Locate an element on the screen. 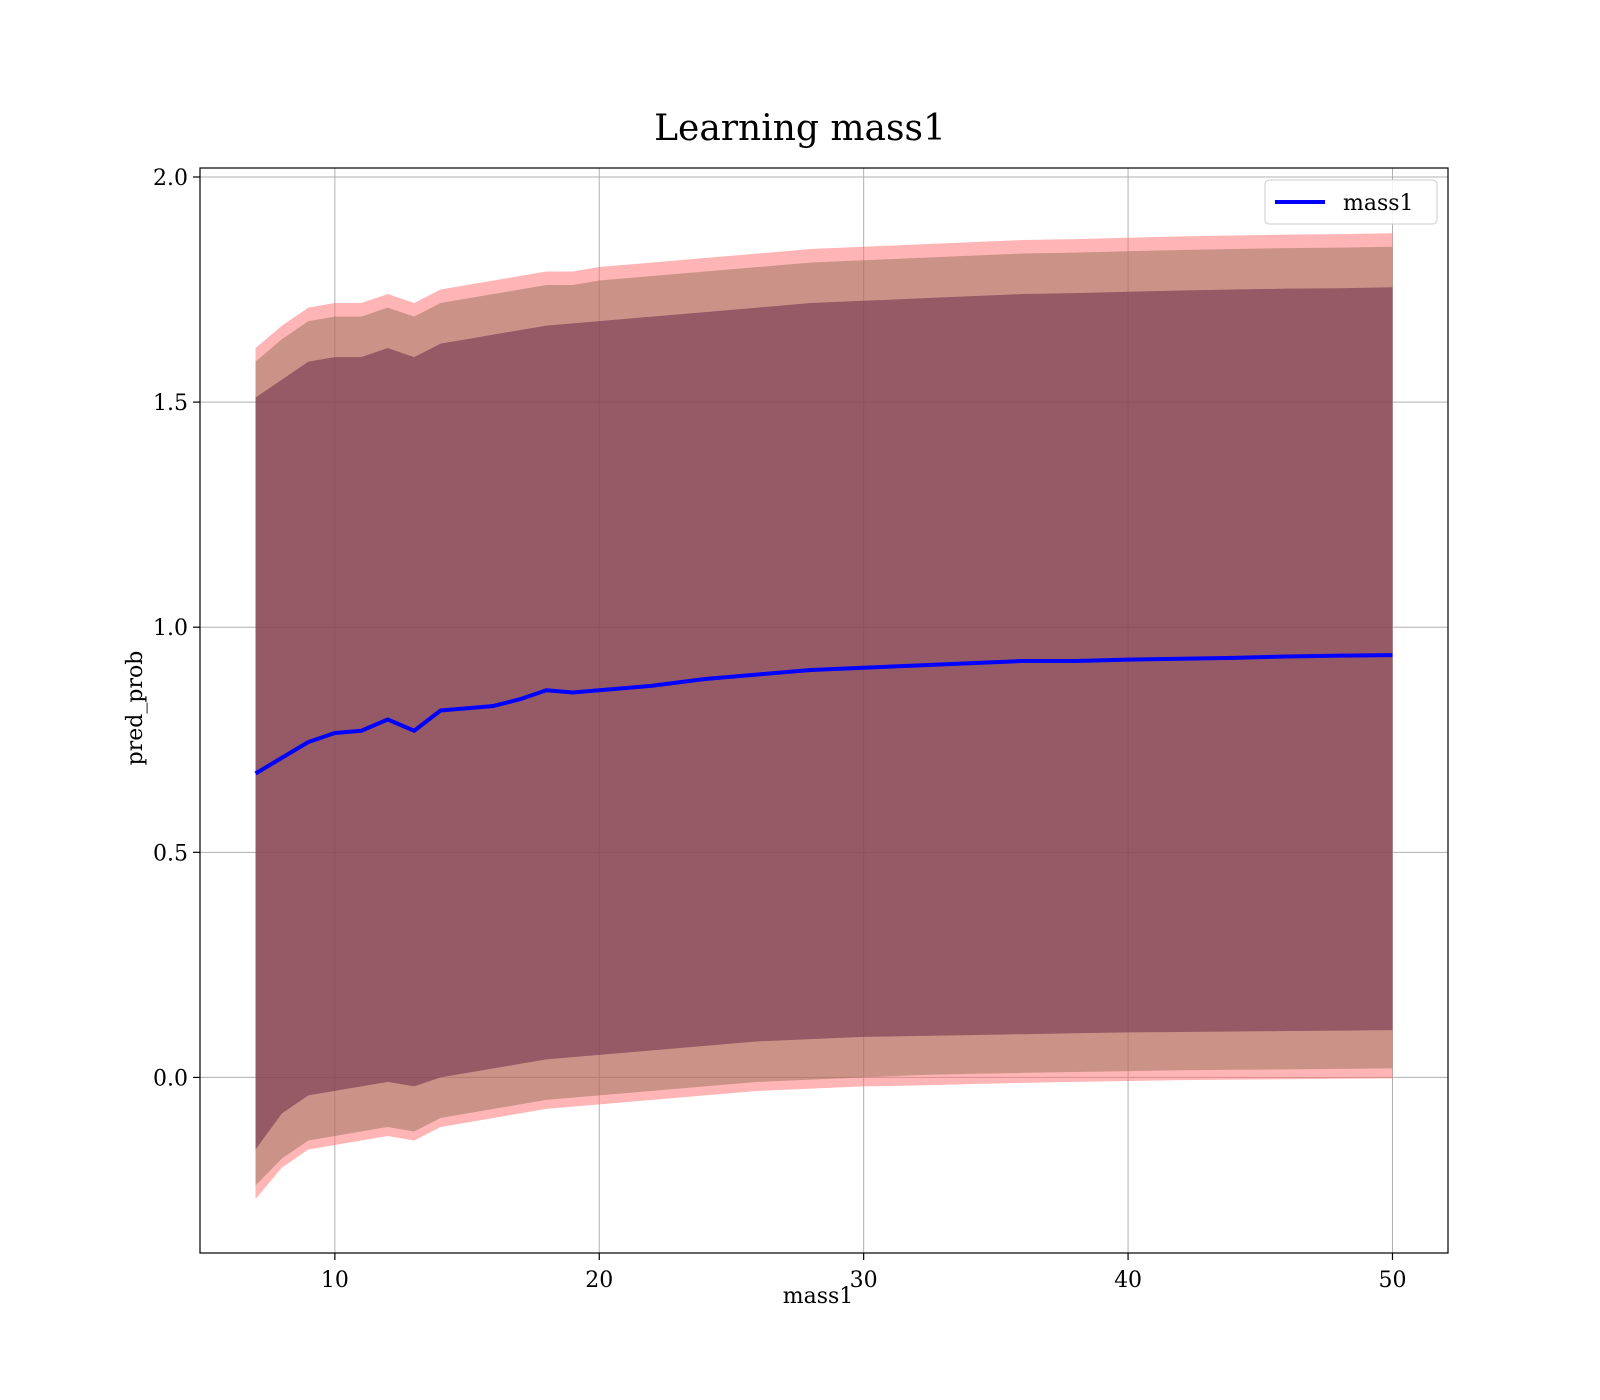 The width and height of the screenshot is (1600, 1400). x-tick-label: 20 is located at coordinates (599, 1280).